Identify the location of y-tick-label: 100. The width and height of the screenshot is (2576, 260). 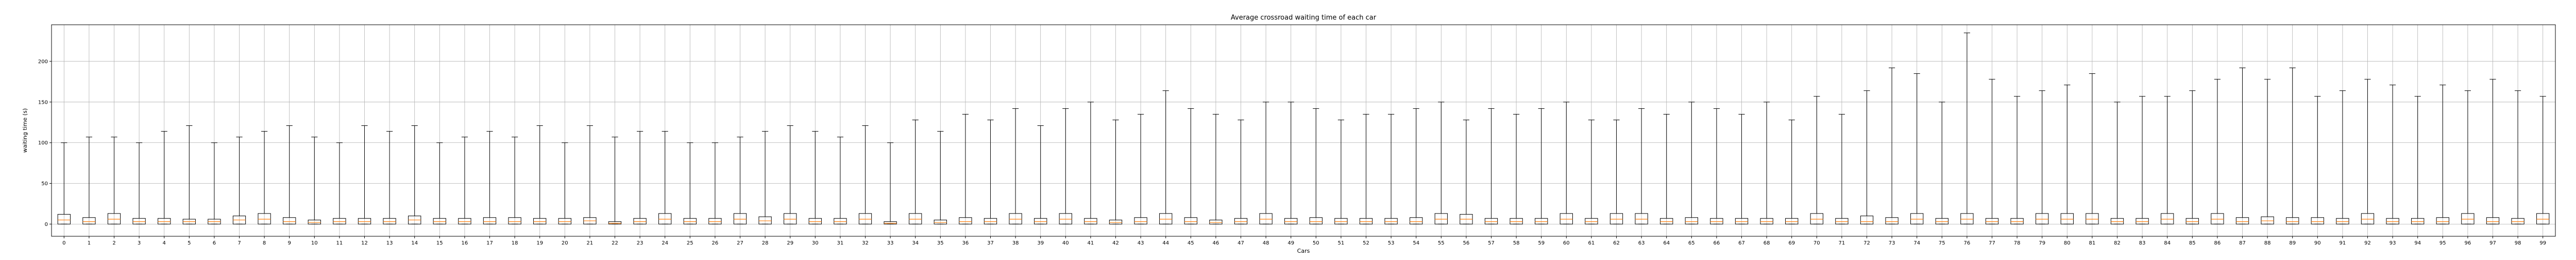
(43, 143).